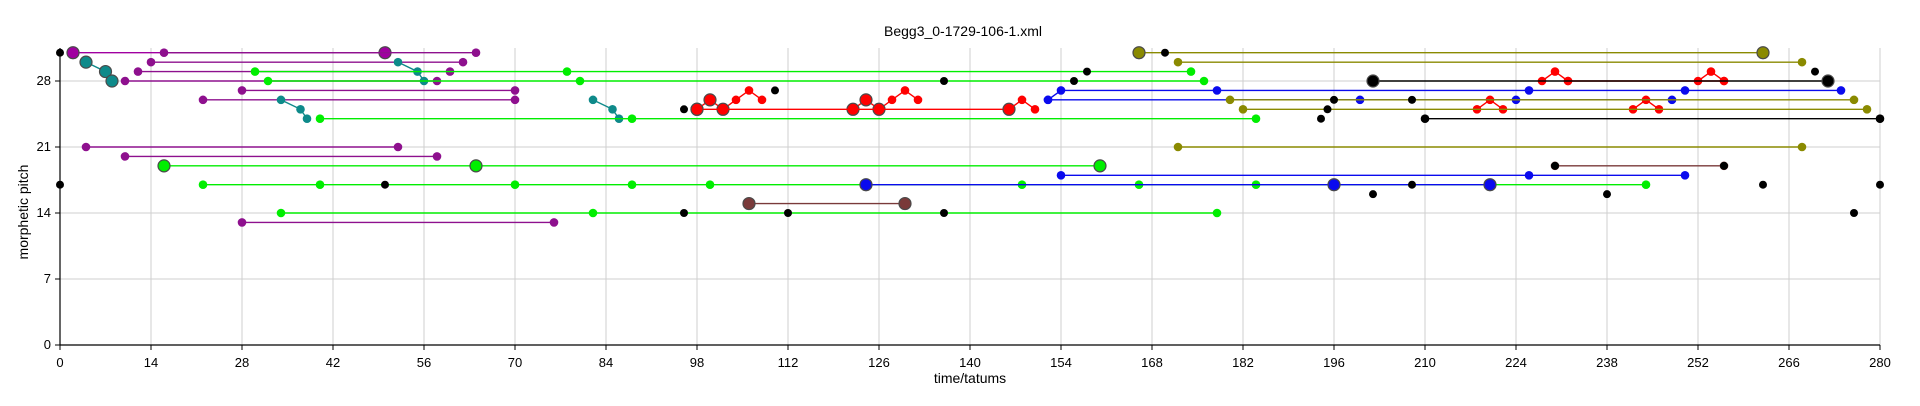 This screenshot has width=1920, height=406. Describe the element at coordinates (1639, 166) in the screenshot. I see `pattern-brown` at that location.